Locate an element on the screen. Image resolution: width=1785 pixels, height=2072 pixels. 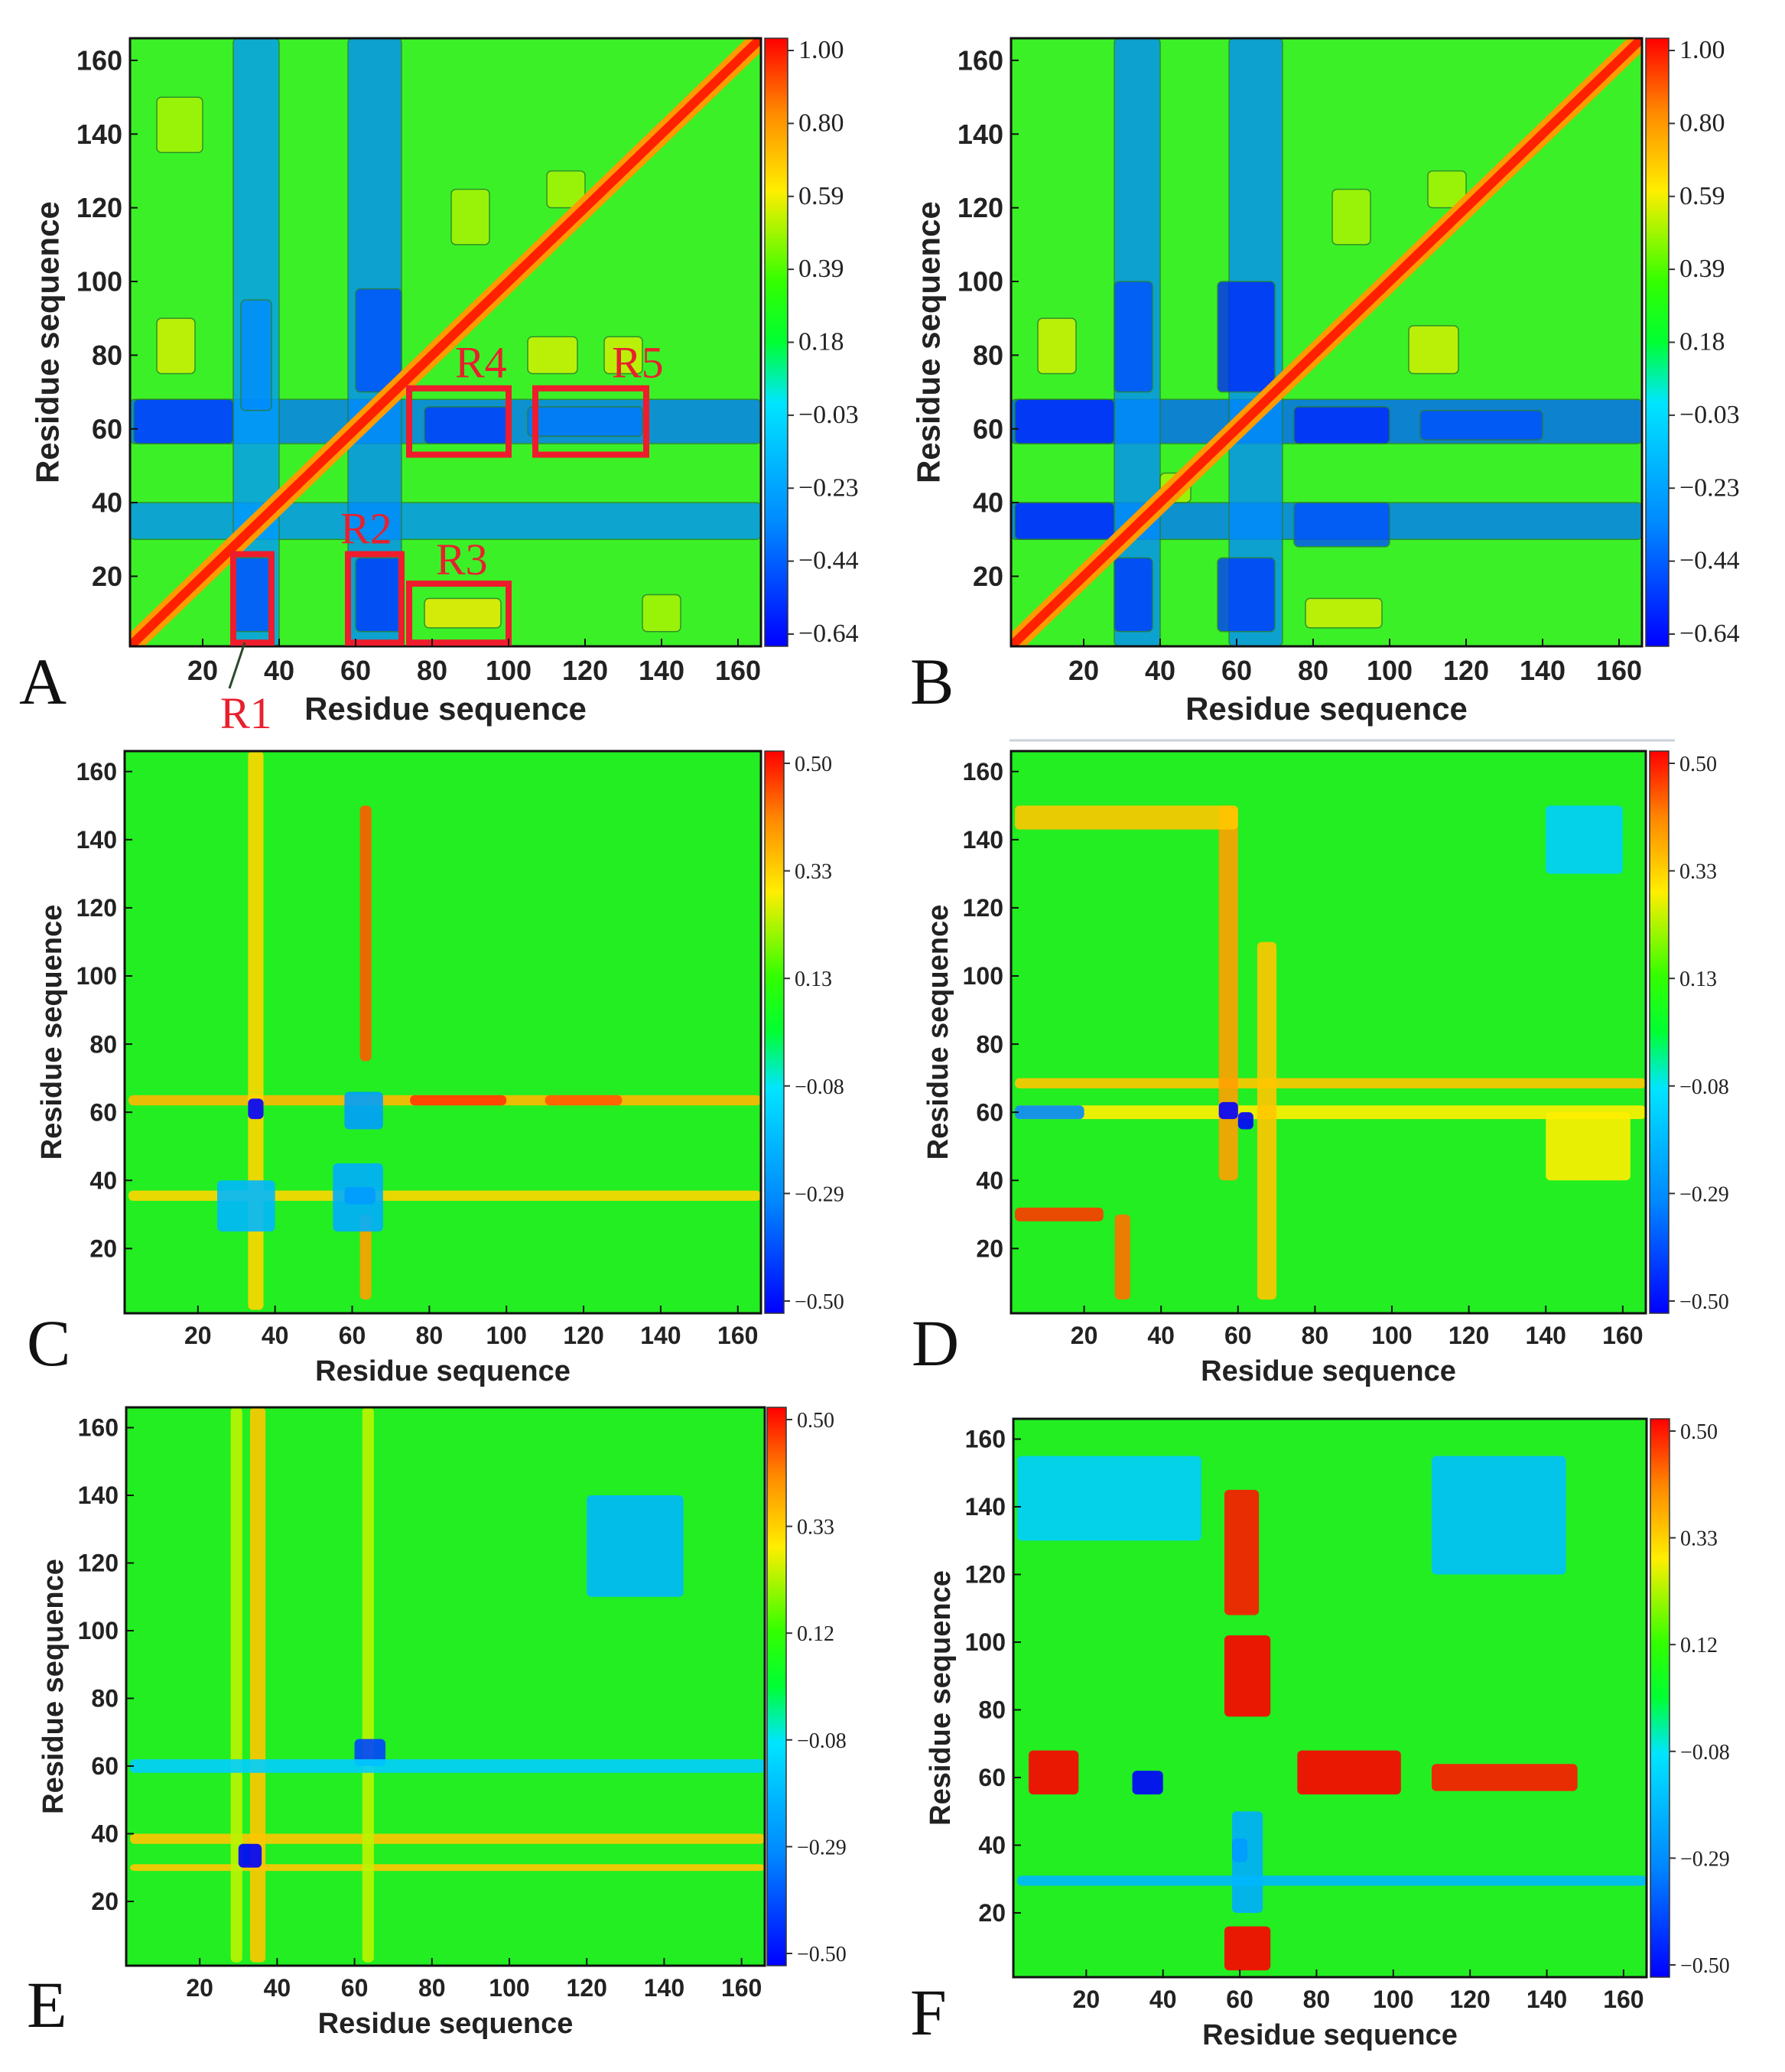
region-box-r3 is located at coordinates (459, 613).